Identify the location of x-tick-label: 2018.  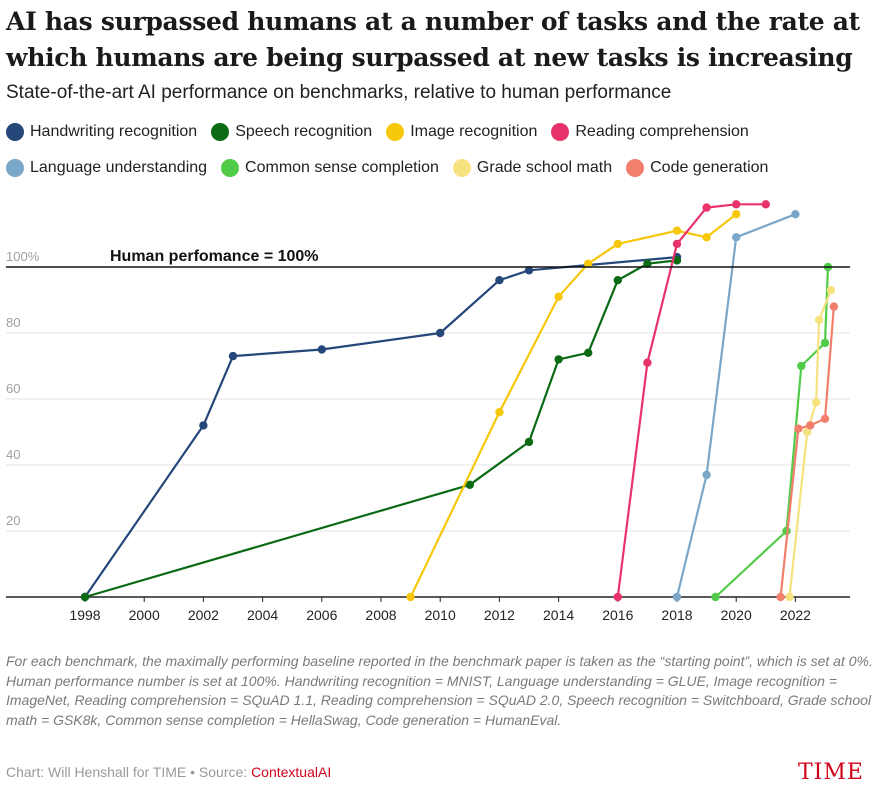
(676, 613).